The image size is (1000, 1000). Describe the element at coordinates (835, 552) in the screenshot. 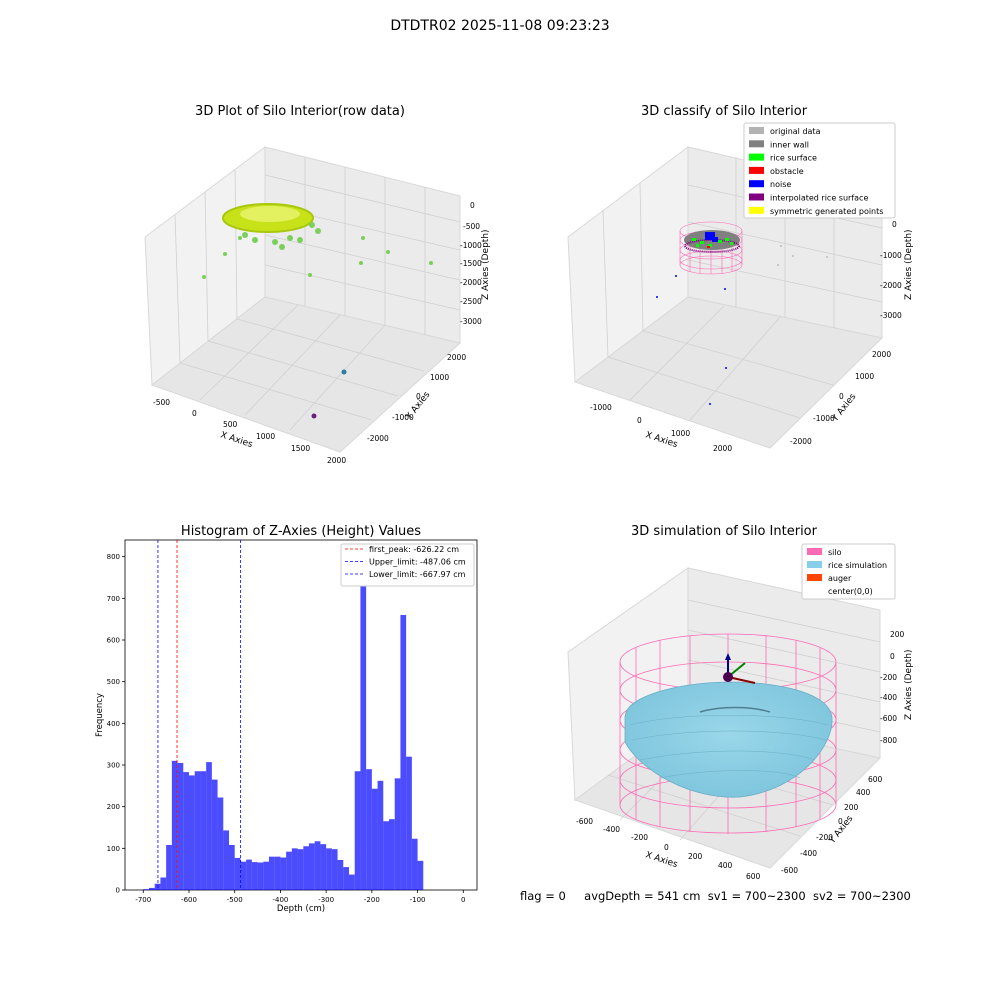

I see `legend-label: silo` at that location.